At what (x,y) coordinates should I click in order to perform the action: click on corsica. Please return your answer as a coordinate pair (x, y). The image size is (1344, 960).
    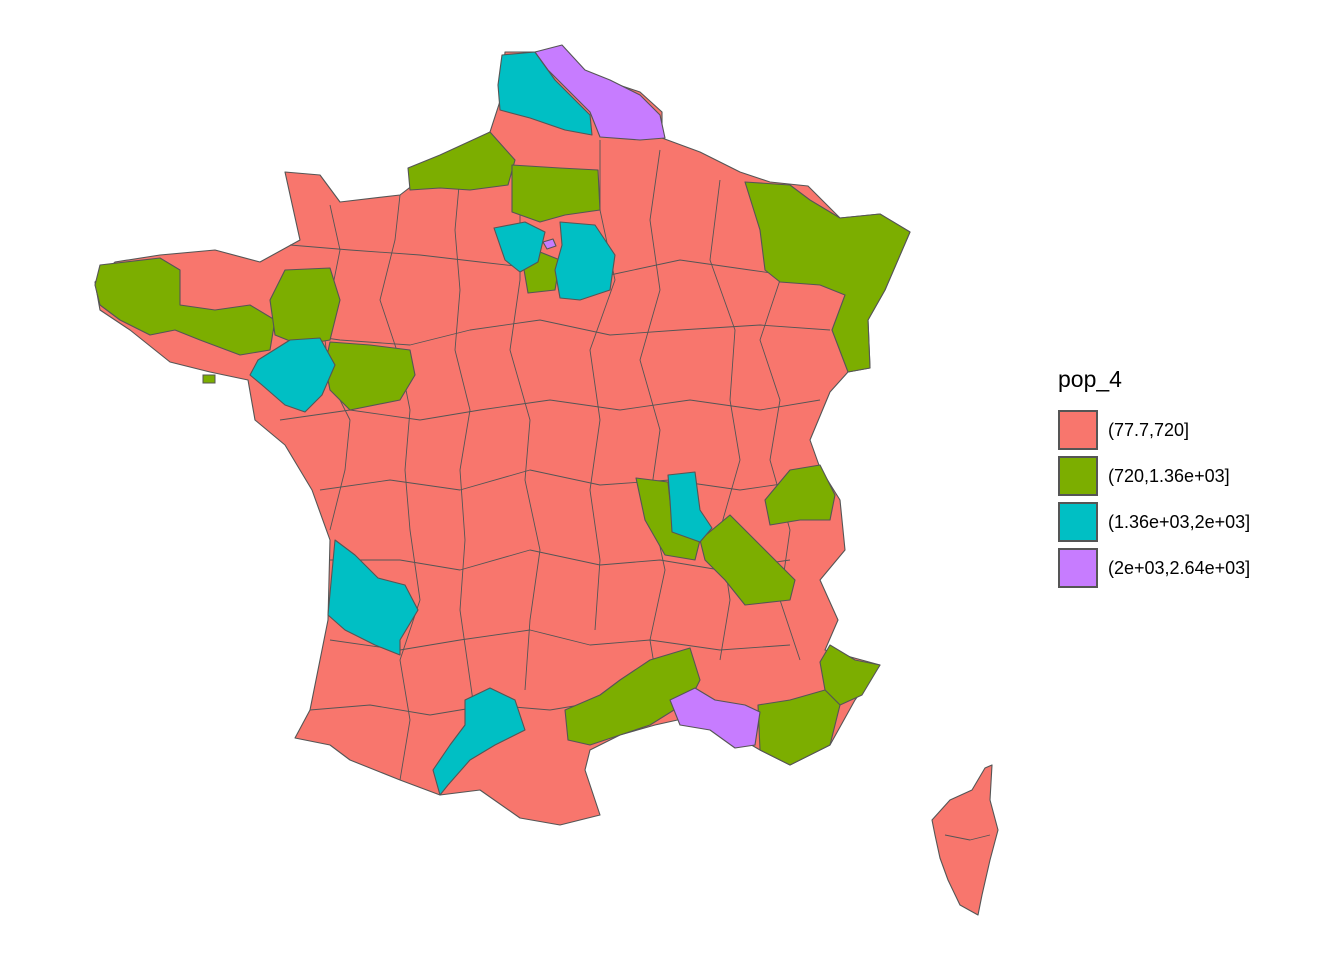
    Looking at the image, I should click on (965, 840).